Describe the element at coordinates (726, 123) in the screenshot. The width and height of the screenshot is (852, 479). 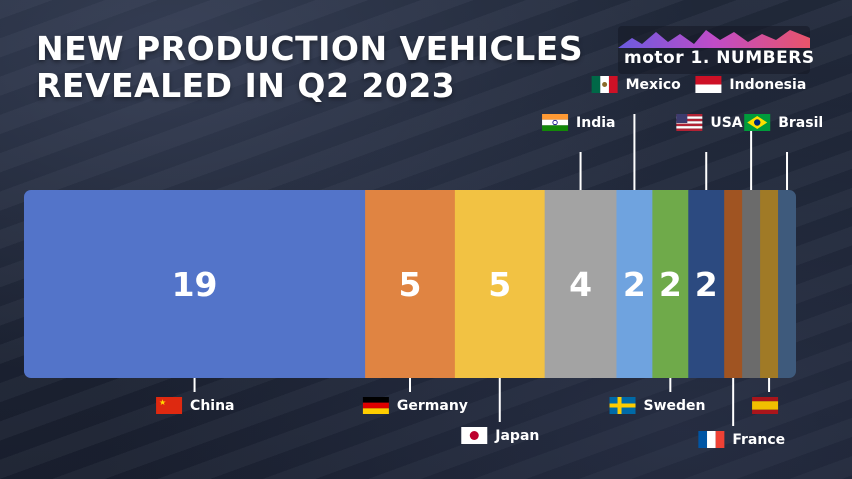
I see `country-label-usa: USA` at that location.